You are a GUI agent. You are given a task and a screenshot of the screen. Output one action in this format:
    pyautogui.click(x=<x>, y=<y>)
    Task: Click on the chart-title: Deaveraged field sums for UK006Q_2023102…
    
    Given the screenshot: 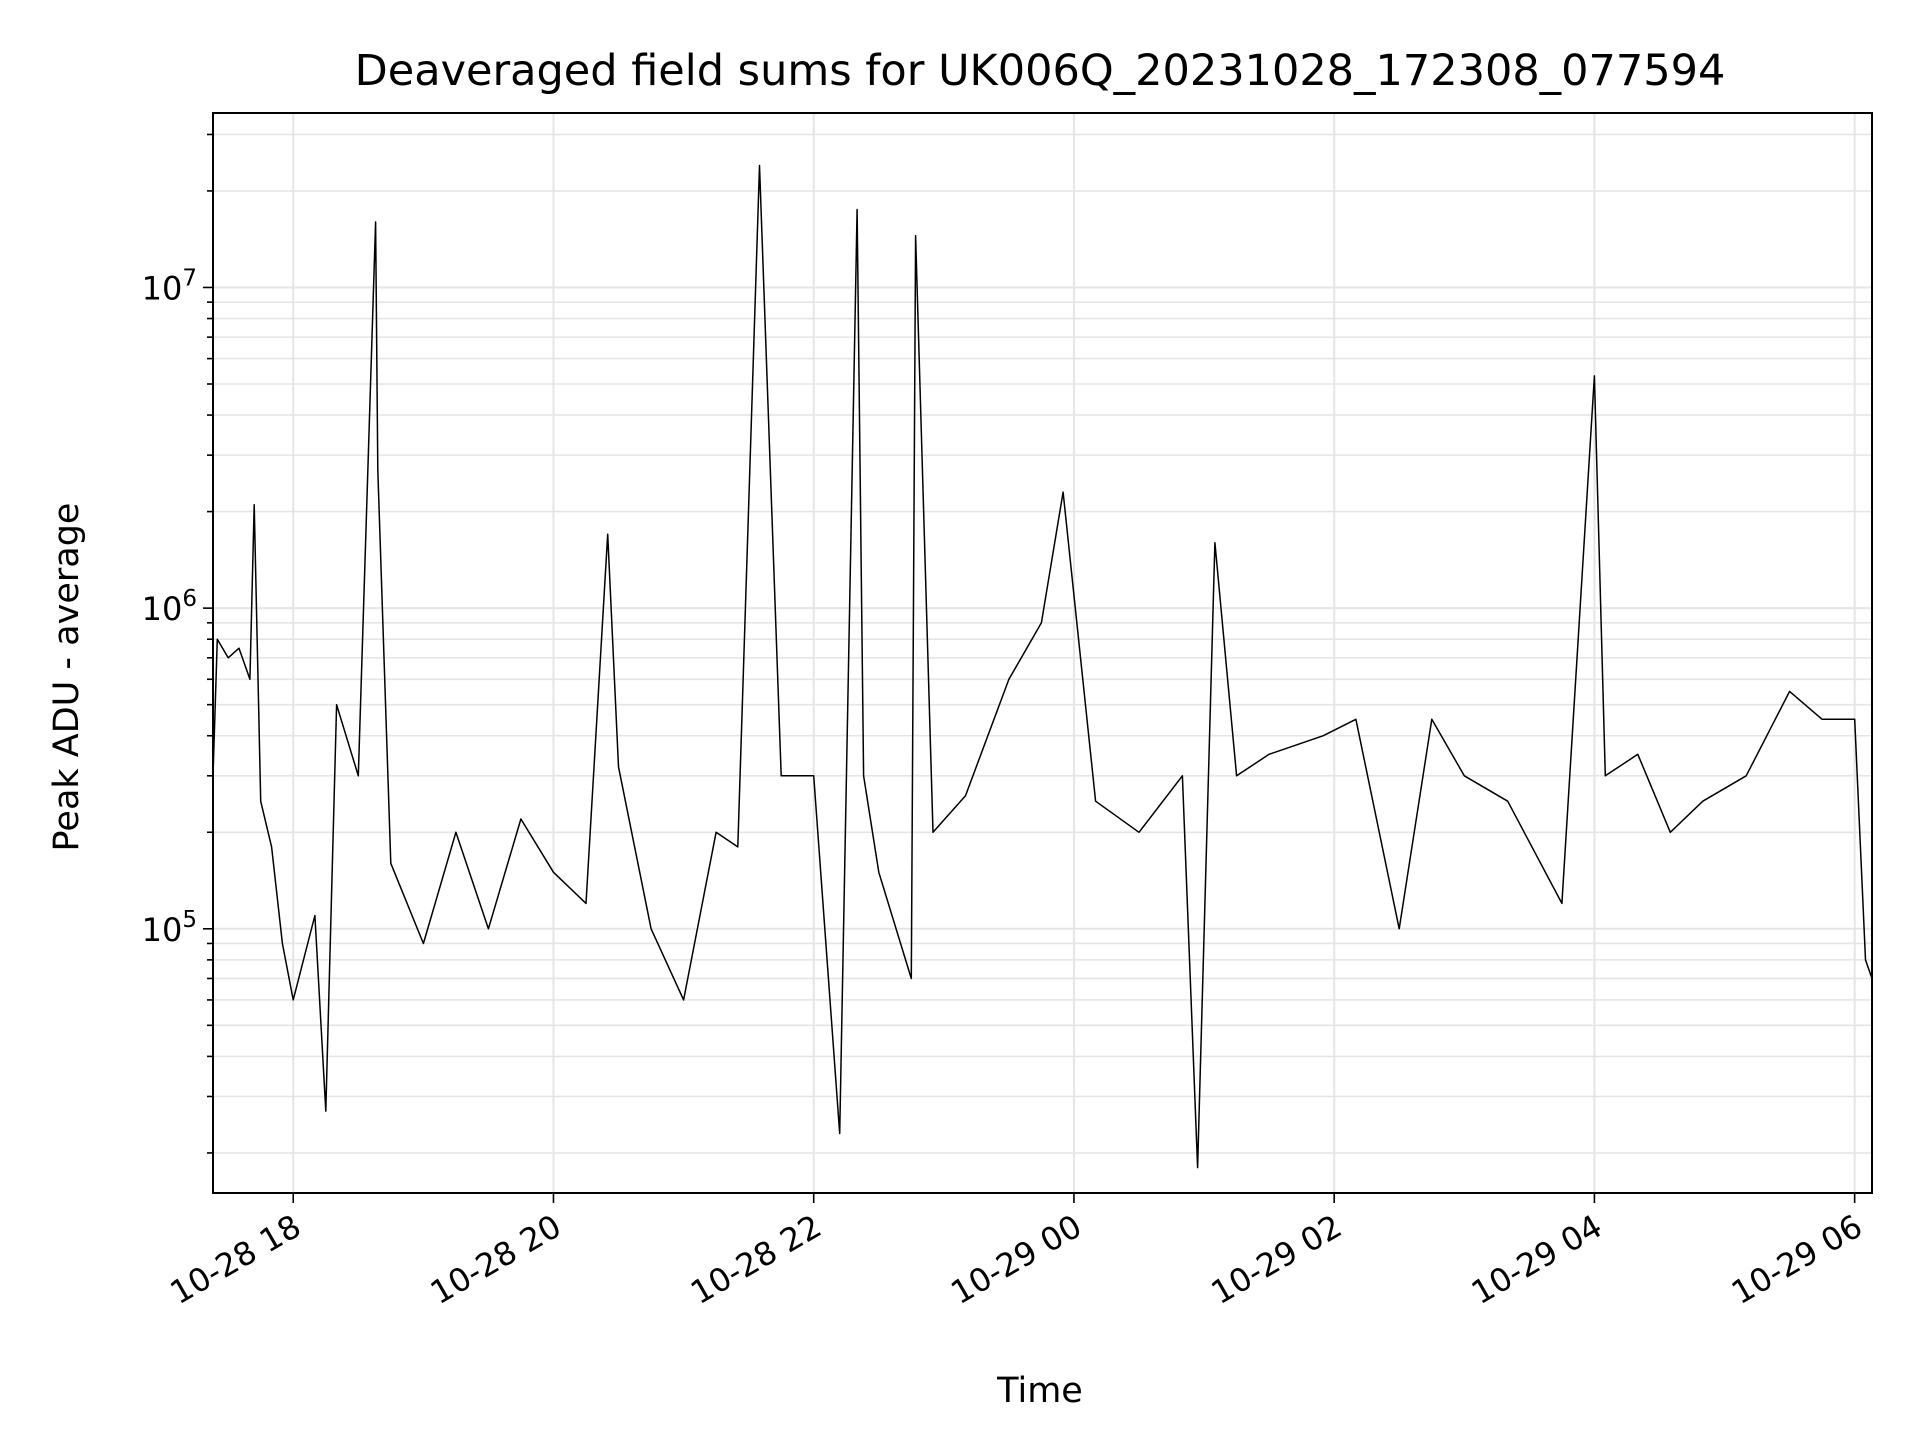 What is the action you would take?
    pyautogui.click(x=1040, y=71)
    